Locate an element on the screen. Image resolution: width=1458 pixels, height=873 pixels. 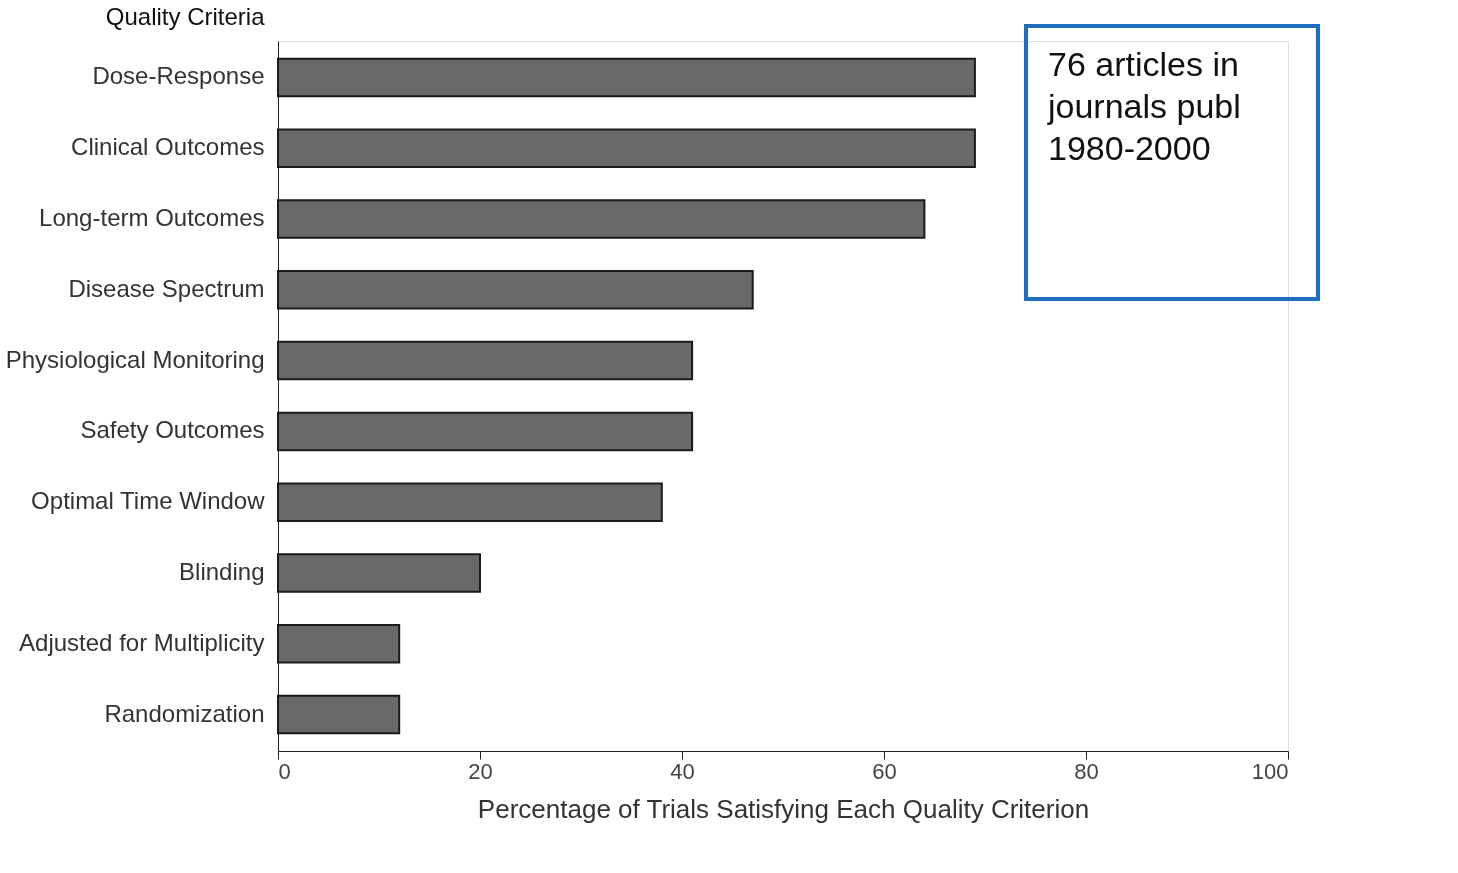
annotation: 76 articles in journals publ 1980-2000 is located at coordinates (1144, 106).